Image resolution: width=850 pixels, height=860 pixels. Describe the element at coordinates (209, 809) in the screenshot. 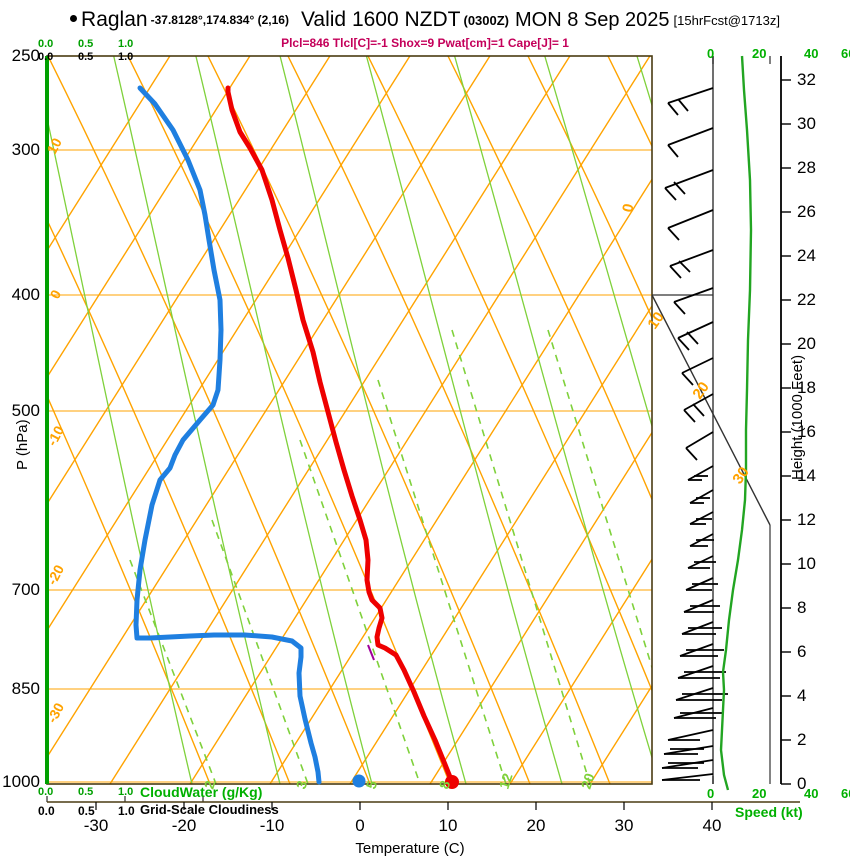

I see `cloudiness-legend-label: Grid-Scale Cloudiness` at that location.